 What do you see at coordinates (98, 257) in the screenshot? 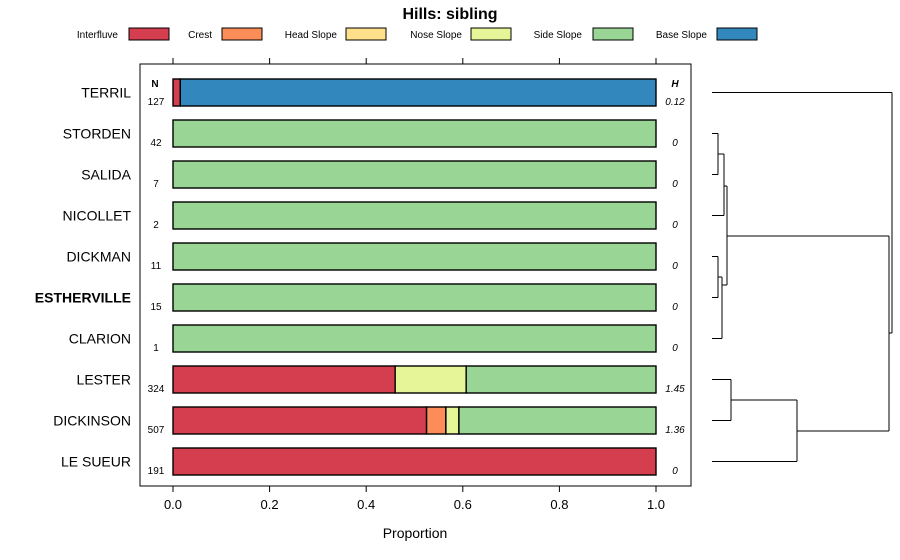
I see `row-label-dickman: DICKMAN` at bounding box center [98, 257].